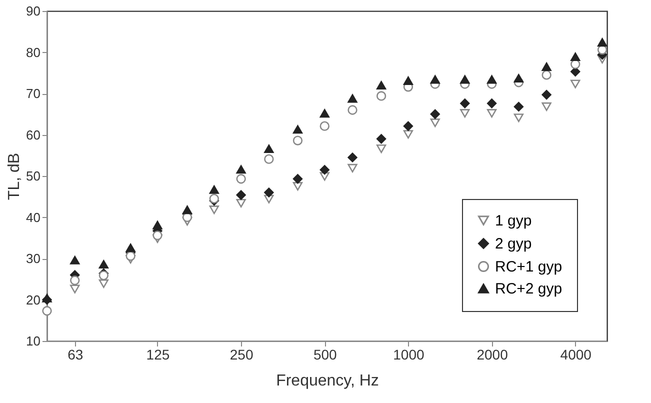 The image size is (651, 403). I want to click on x-tick-label: 2000, so click(492, 354).